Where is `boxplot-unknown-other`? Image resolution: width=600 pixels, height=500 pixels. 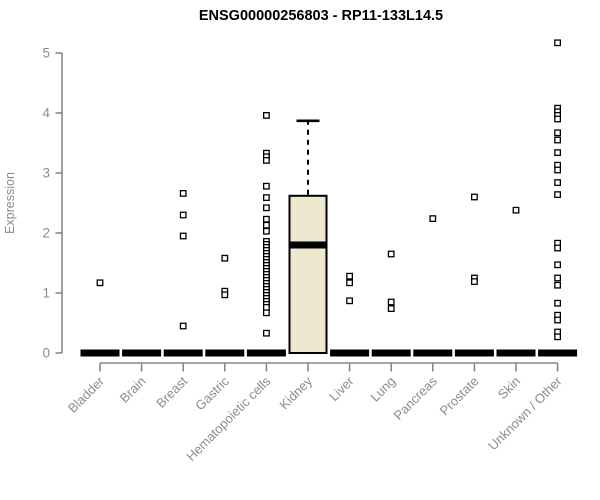
boxplot-unknown-other is located at coordinates (558, 198).